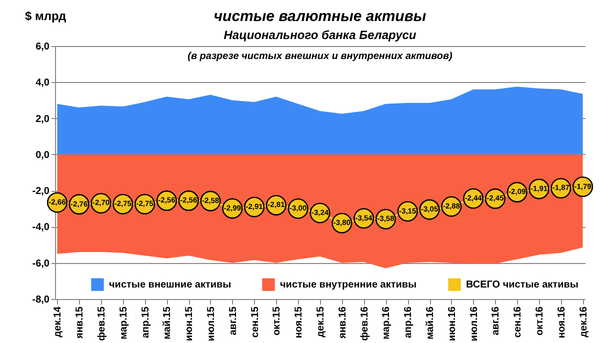  What do you see at coordinates (41, 264) in the screenshot?
I see `y-tick-label: -6,0` at bounding box center [41, 264].